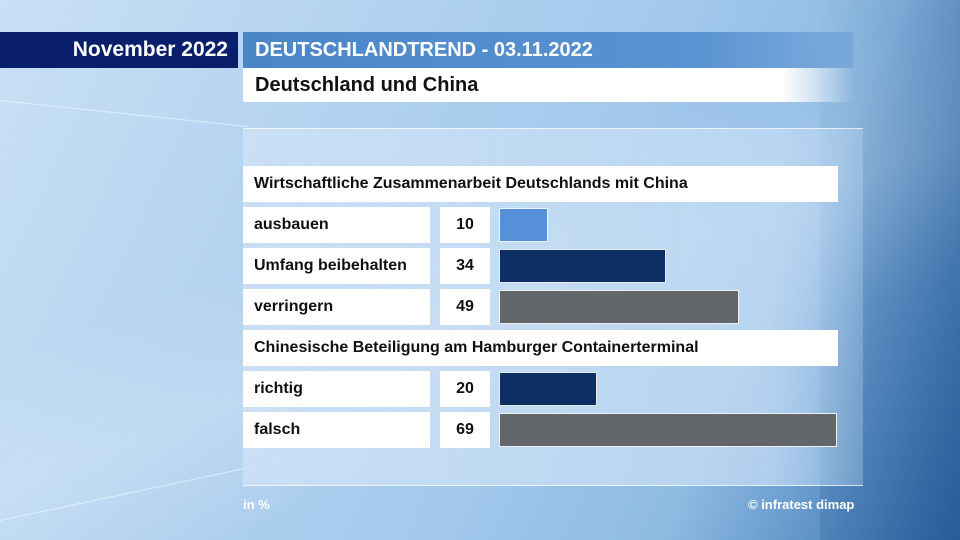  I want to click on answer-label: ausbauen, so click(336, 225).